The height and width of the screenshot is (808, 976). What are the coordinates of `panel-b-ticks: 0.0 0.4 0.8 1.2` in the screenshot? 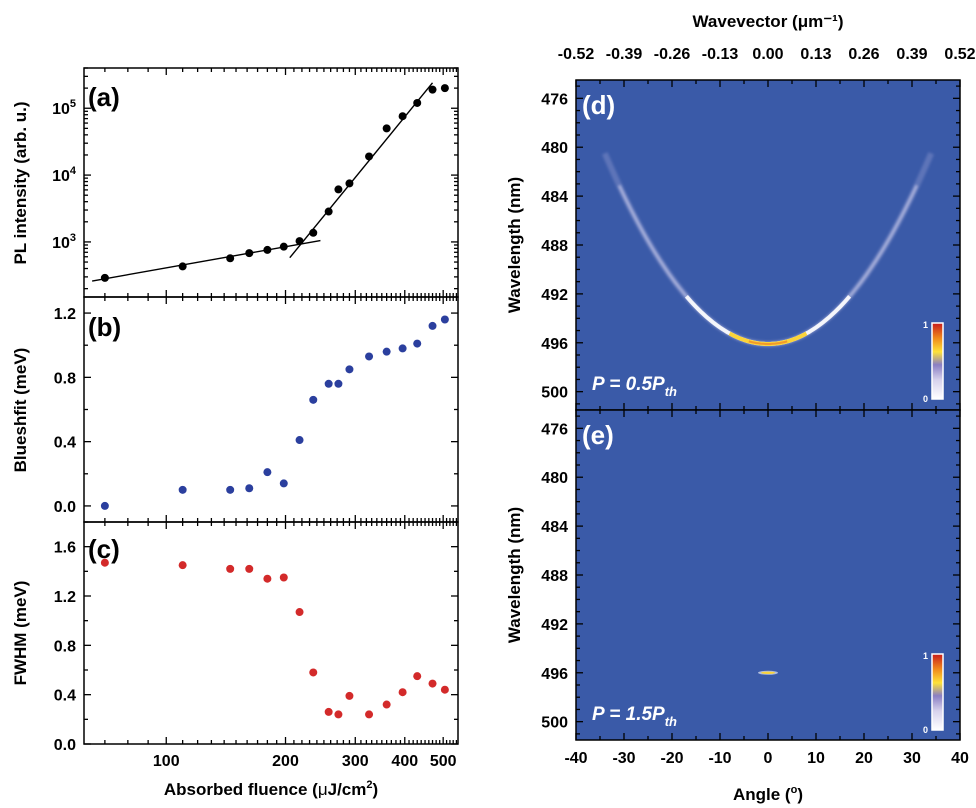 It's located at (256, 409).